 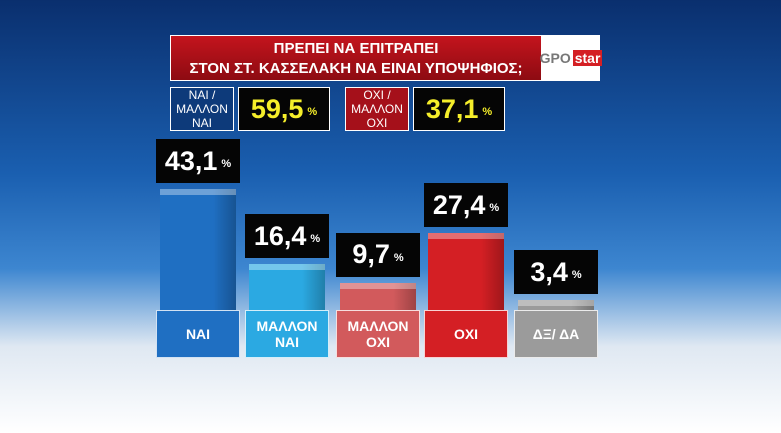 I want to click on logo: GPO star, so click(x=571, y=58).